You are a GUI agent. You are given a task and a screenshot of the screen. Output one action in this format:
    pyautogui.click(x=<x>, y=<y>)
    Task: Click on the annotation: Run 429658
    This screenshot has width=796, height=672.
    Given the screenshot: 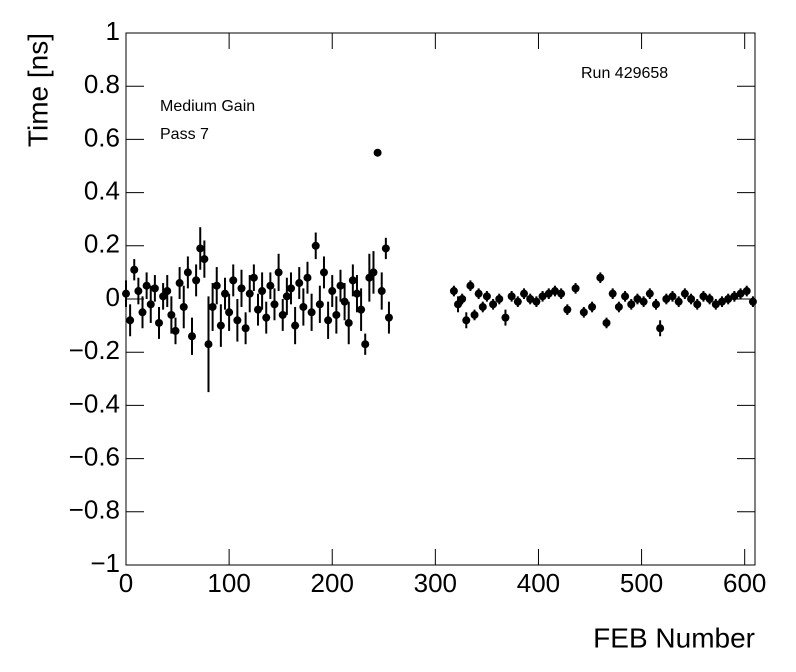 What is the action you would take?
    pyautogui.click(x=624, y=73)
    